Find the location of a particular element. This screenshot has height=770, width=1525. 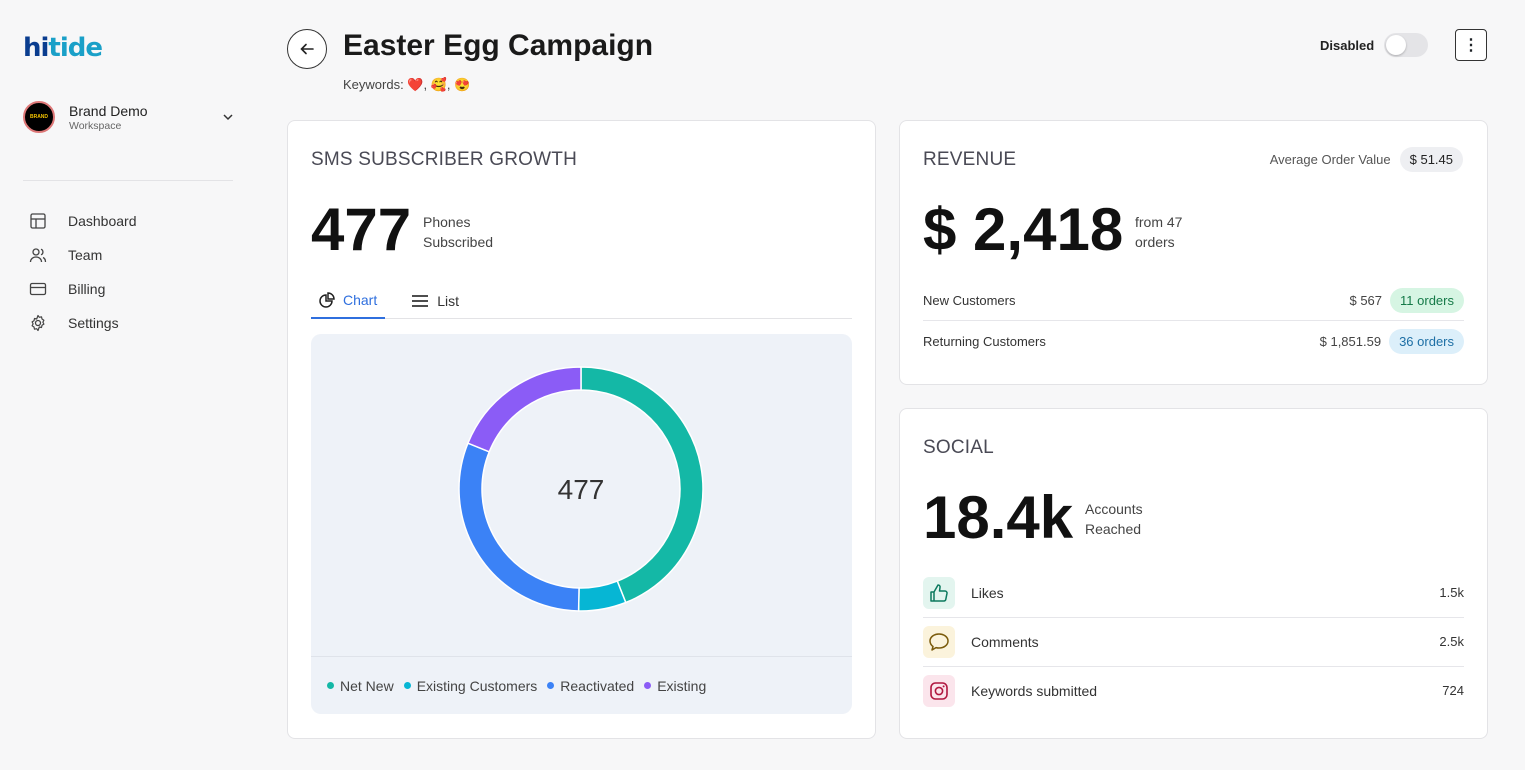

donut-center-label: 477 is located at coordinates (581, 489).